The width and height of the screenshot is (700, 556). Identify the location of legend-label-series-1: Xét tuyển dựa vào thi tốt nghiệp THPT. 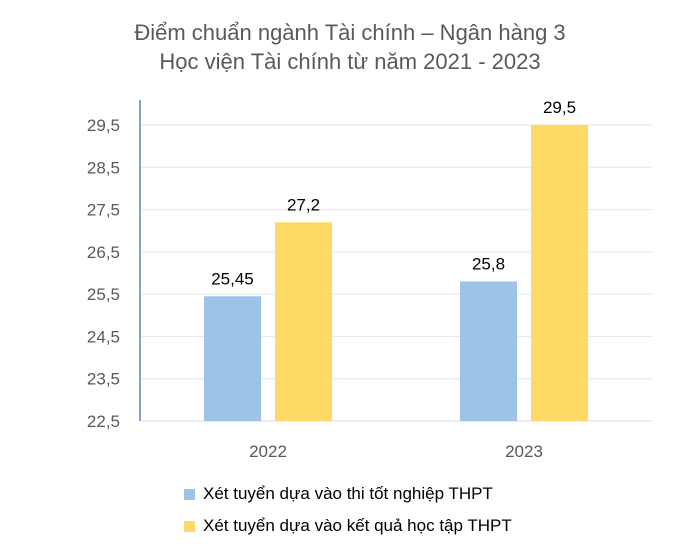
(348, 493).